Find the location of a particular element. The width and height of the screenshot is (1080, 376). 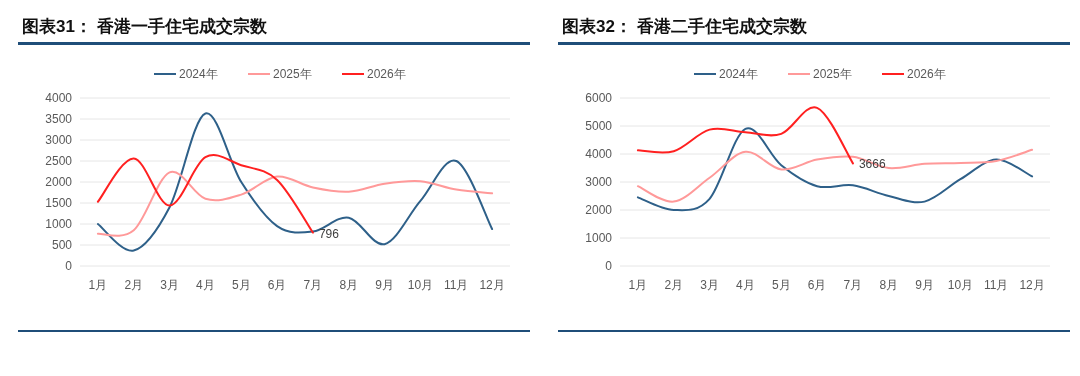

data-label: 796 is located at coordinates (329, 233).